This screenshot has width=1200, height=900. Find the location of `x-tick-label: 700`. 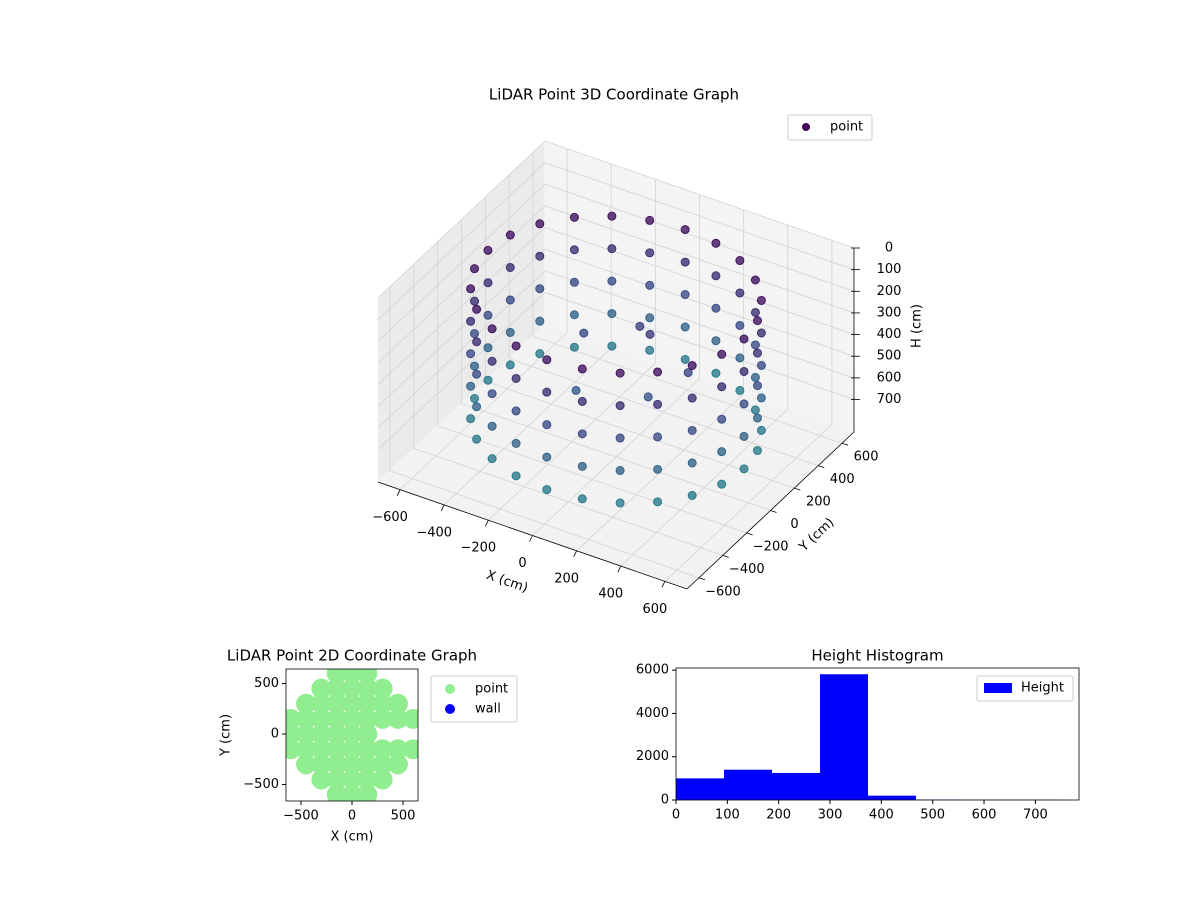

x-tick-label: 700 is located at coordinates (1035, 815).